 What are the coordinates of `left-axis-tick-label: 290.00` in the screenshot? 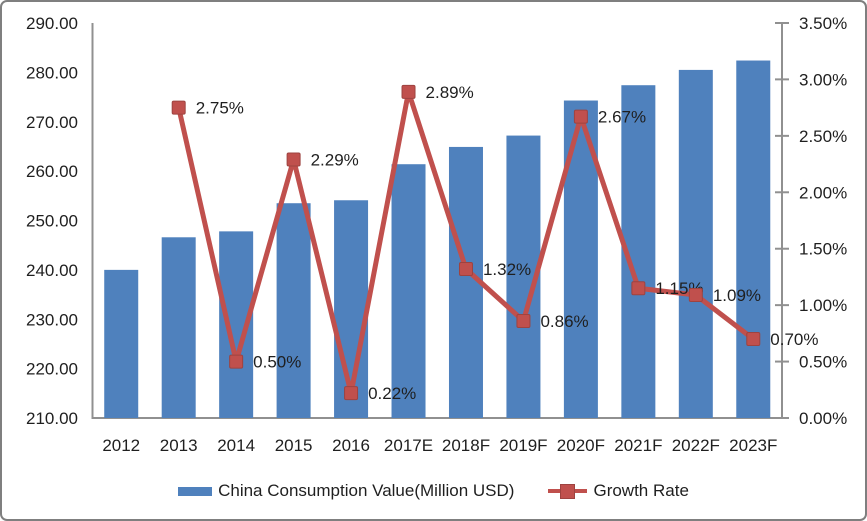 It's located at (52, 23).